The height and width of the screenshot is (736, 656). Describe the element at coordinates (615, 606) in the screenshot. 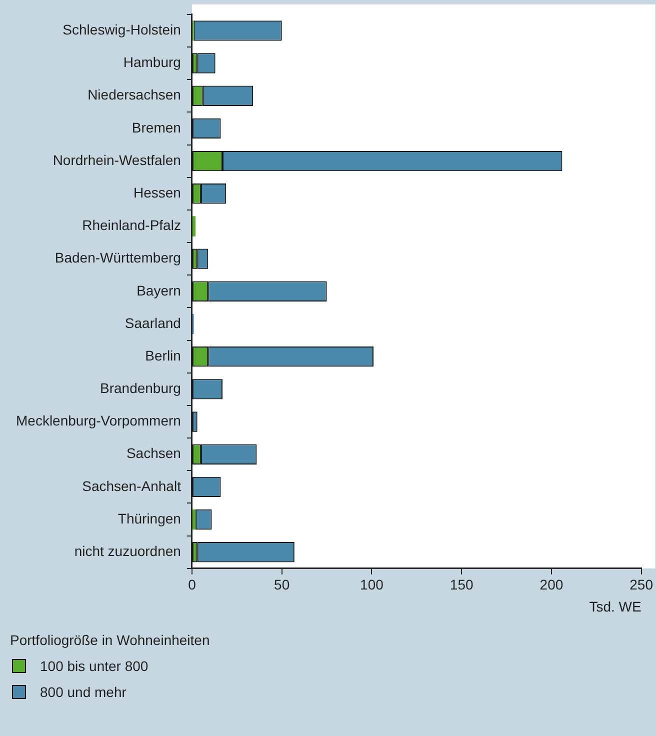

I see `x-axis-title: Tsd. WE` at that location.